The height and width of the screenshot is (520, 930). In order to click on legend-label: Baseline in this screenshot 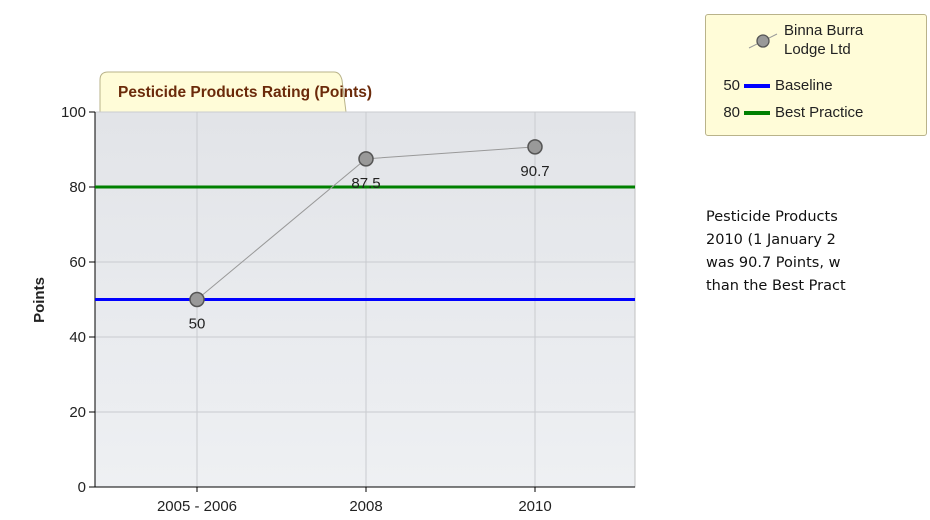, I will do `click(804, 85)`.